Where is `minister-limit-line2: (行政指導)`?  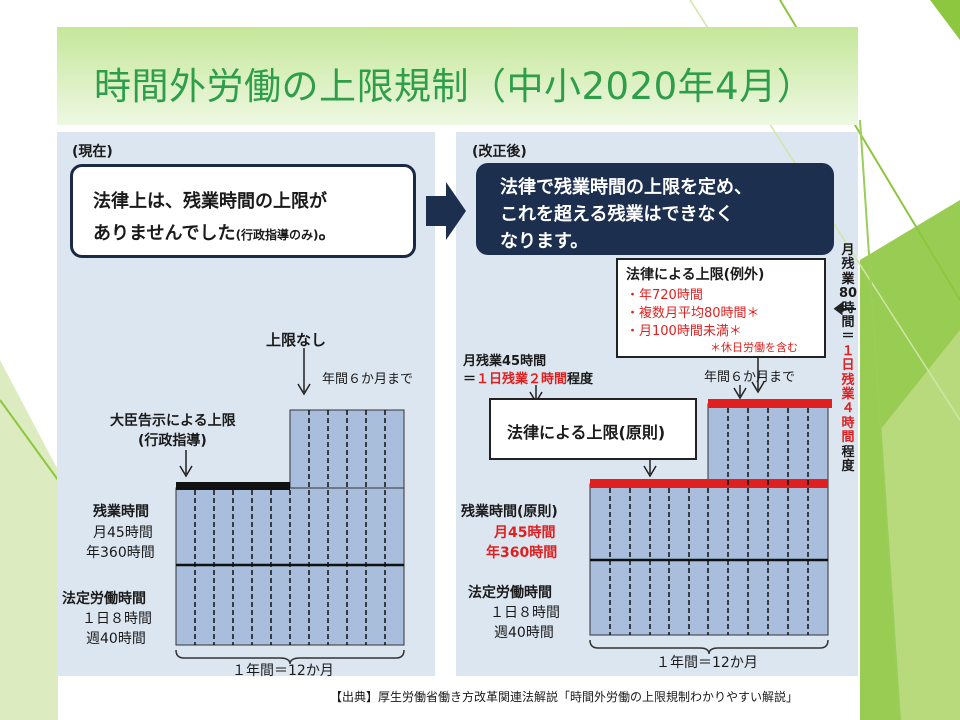 minister-limit-line2: (行政指導) is located at coordinates (172, 441).